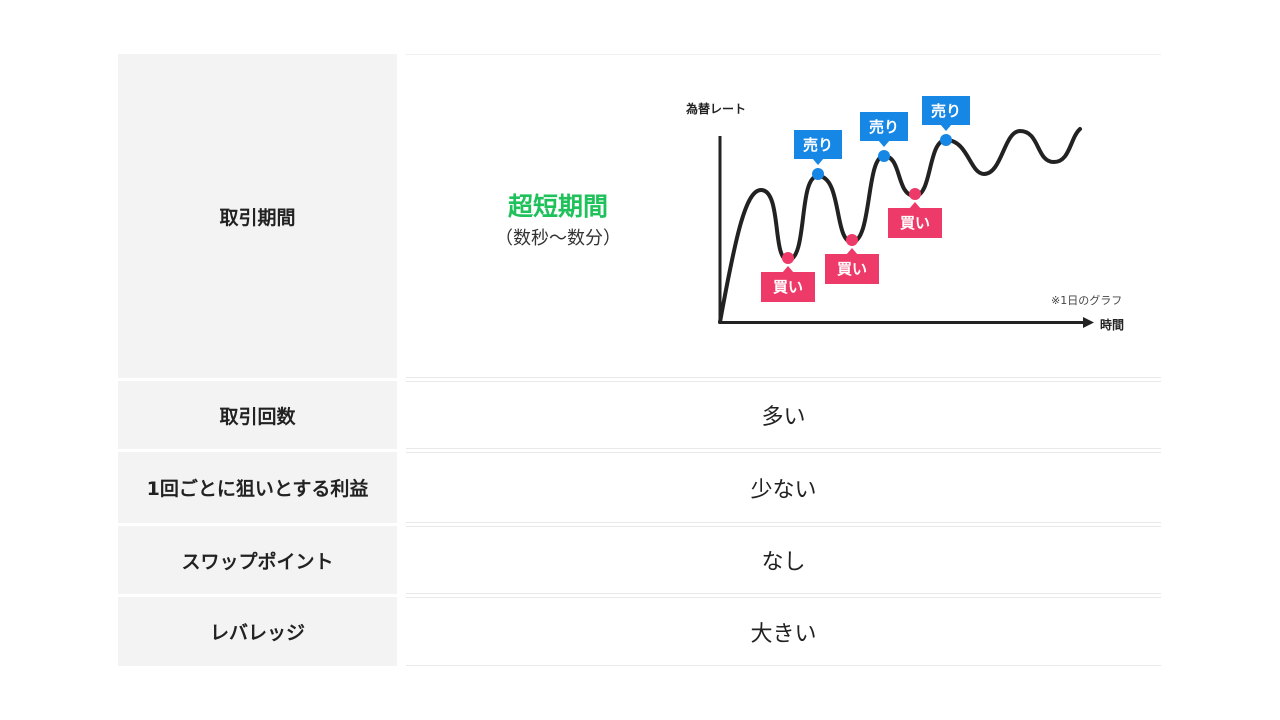  I want to click on row-label-period: 取引期間, so click(257, 216).